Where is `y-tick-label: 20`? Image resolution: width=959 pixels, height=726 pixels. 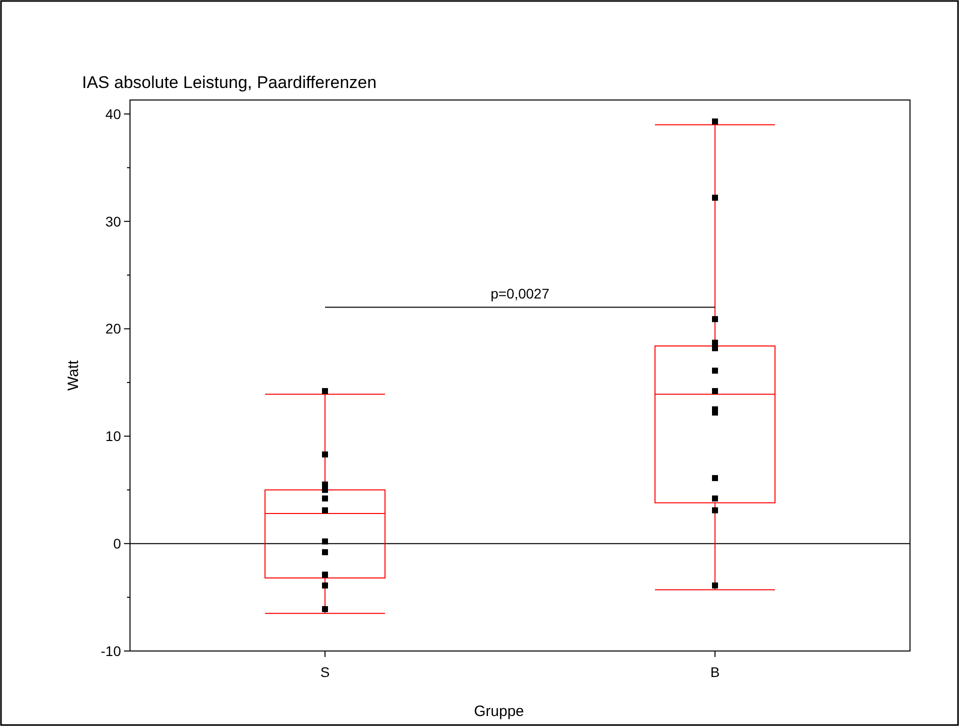
y-tick-label: 20 is located at coordinates (113, 328).